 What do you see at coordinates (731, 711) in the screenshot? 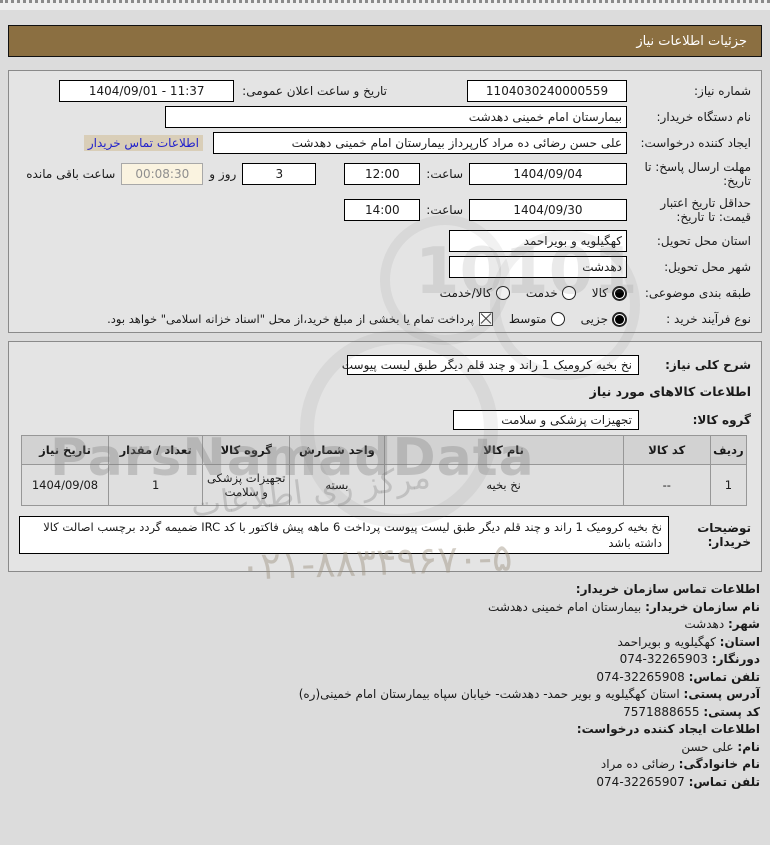
I see `postal-code-label: کد پستی:` at bounding box center [731, 711].